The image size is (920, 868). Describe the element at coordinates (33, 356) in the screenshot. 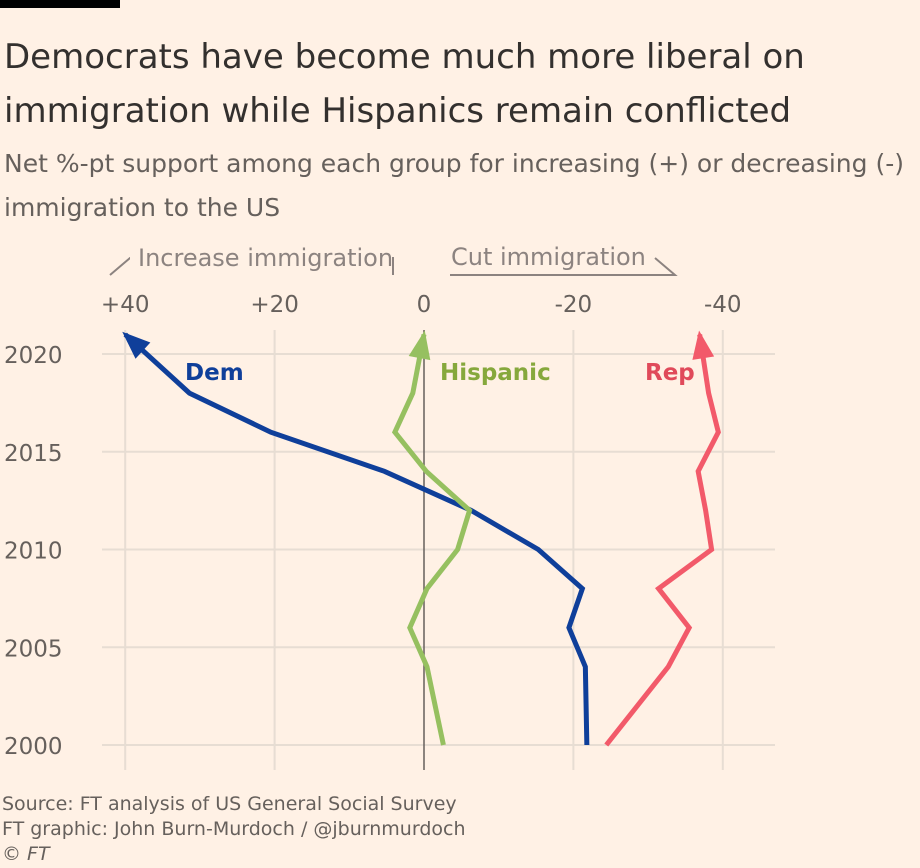

I see `y-tick-label: 2020` at that location.